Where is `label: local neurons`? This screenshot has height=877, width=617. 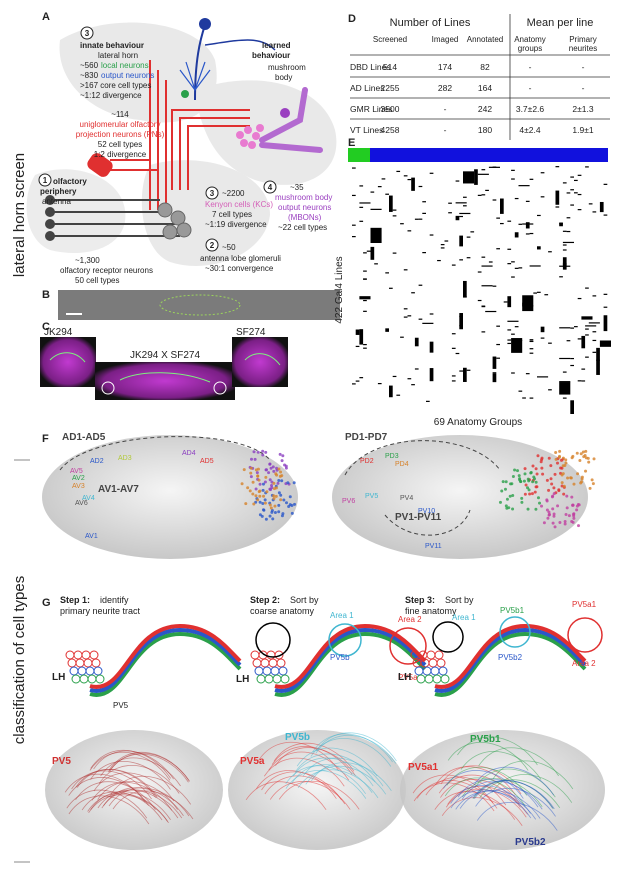 label: local neurons is located at coordinates (125, 65).